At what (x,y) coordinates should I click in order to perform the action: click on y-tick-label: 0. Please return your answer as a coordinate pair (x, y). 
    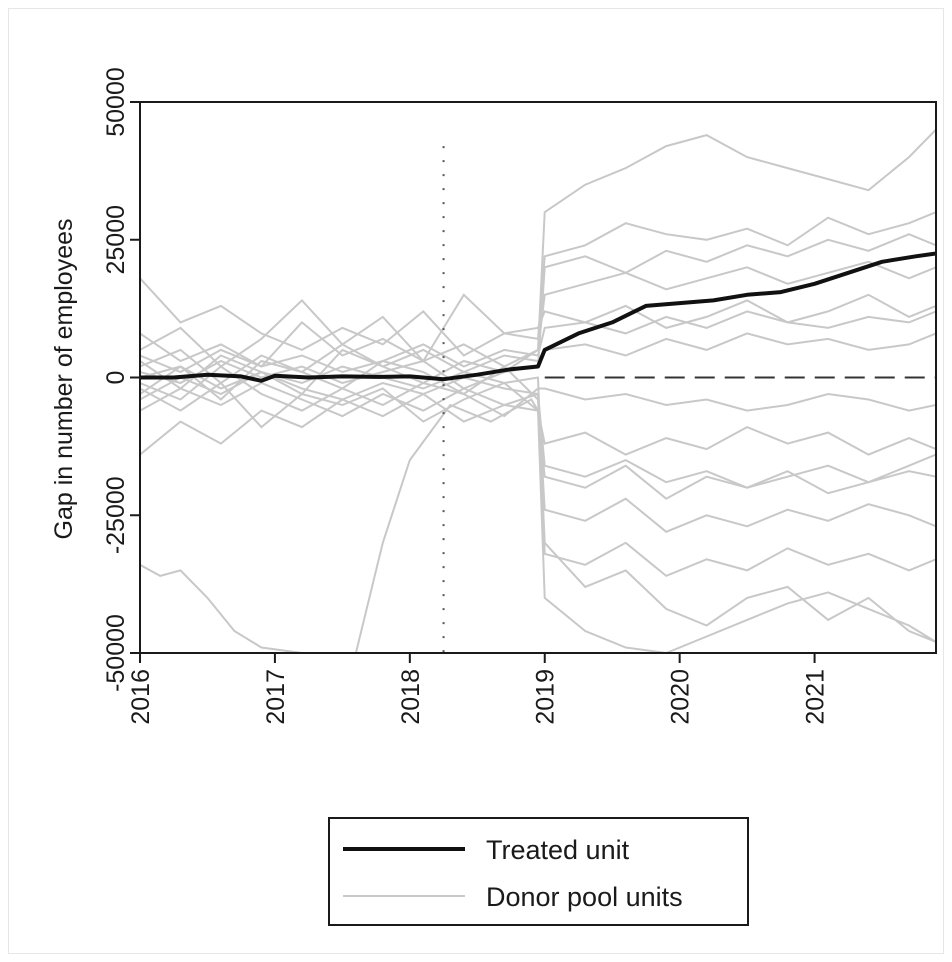
    Looking at the image, I should click on (116, 378).